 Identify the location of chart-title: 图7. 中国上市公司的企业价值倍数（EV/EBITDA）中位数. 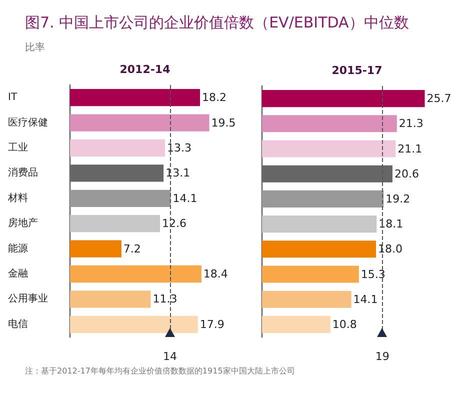
(217, 23).